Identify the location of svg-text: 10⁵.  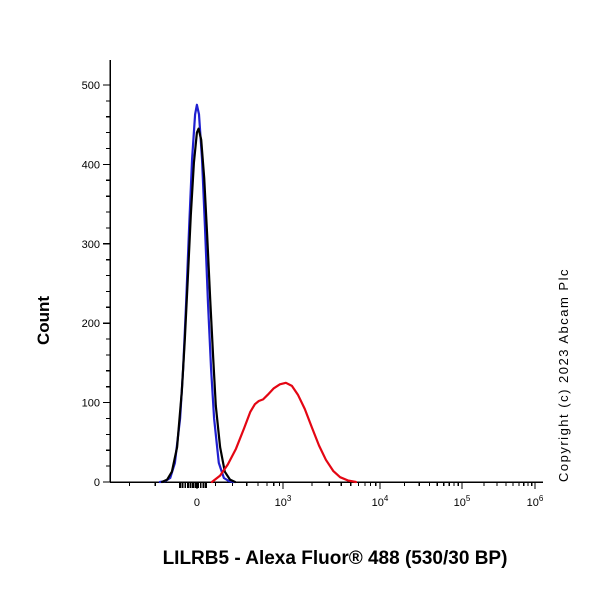
(462, 501).